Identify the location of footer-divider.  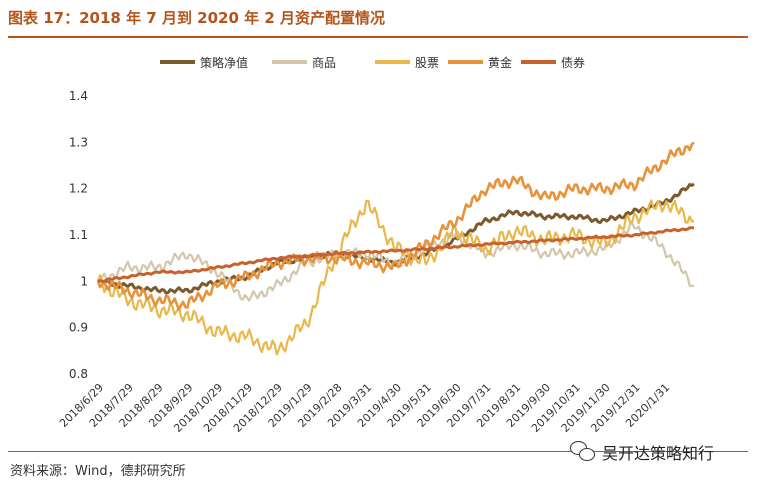
(378, 451).